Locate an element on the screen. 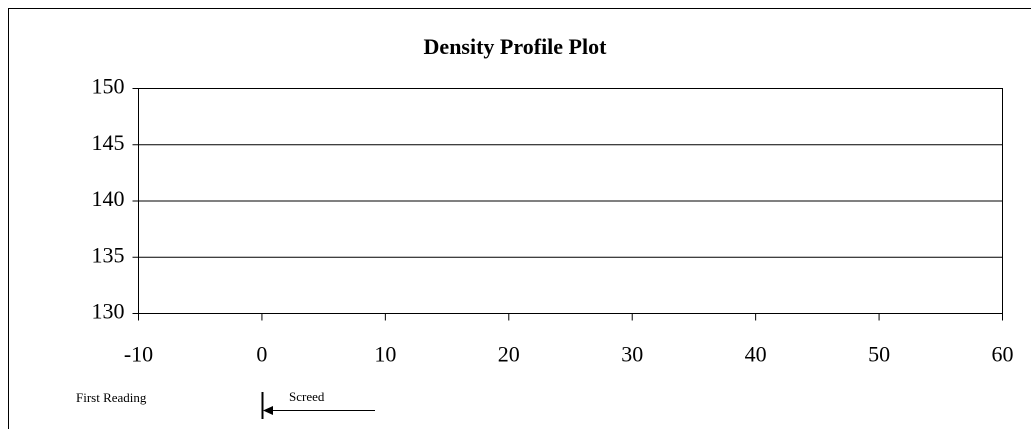 The image size is (1031, 429). y-tick-label: 135 is located at coordinates (108, 254).